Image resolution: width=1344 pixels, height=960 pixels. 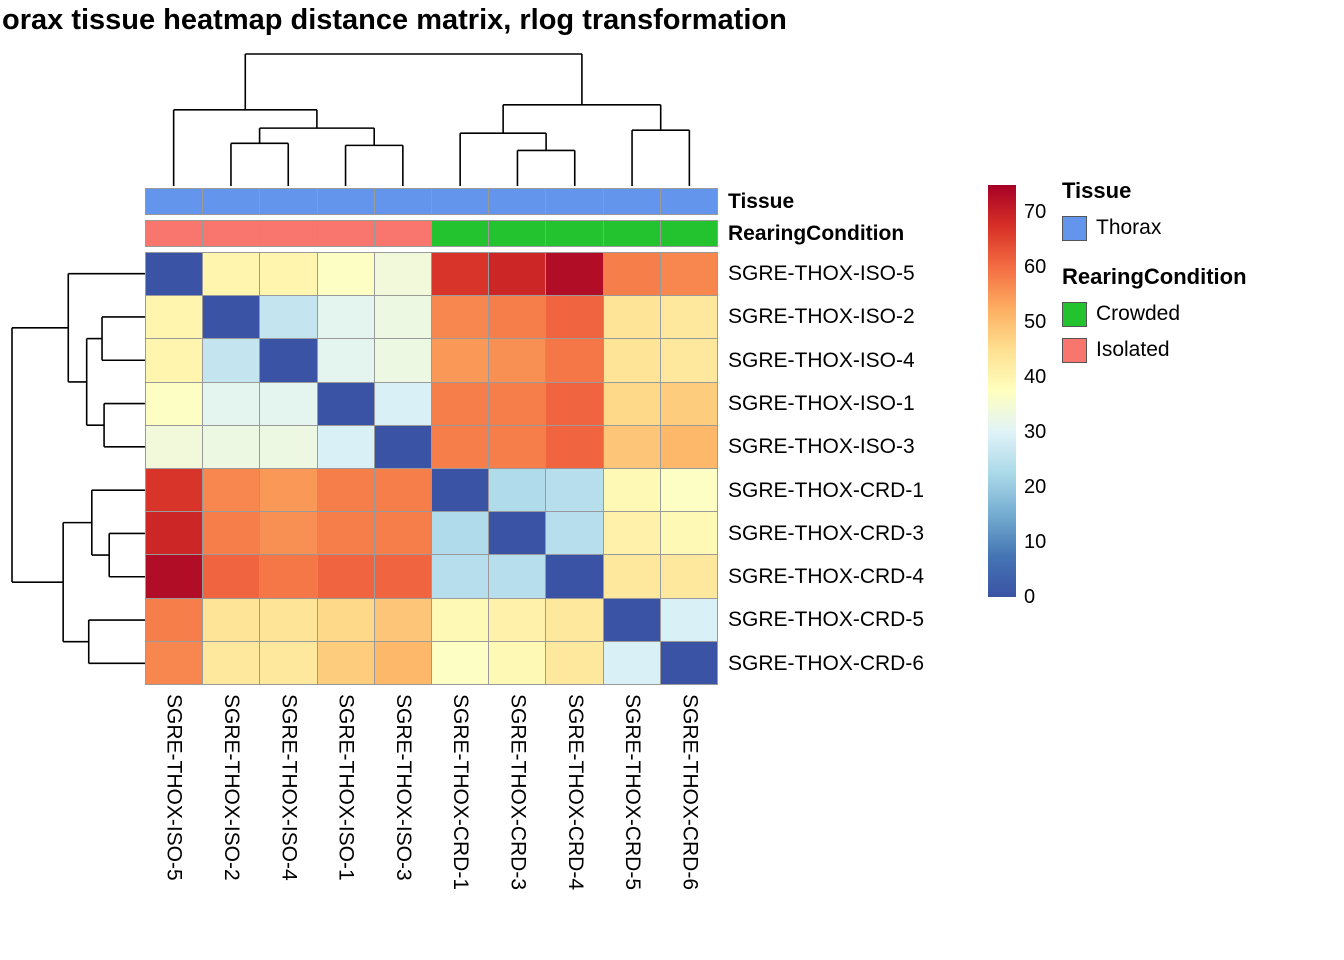 I want to click on tissue-annotation-bar, so click(x=431, y=201).